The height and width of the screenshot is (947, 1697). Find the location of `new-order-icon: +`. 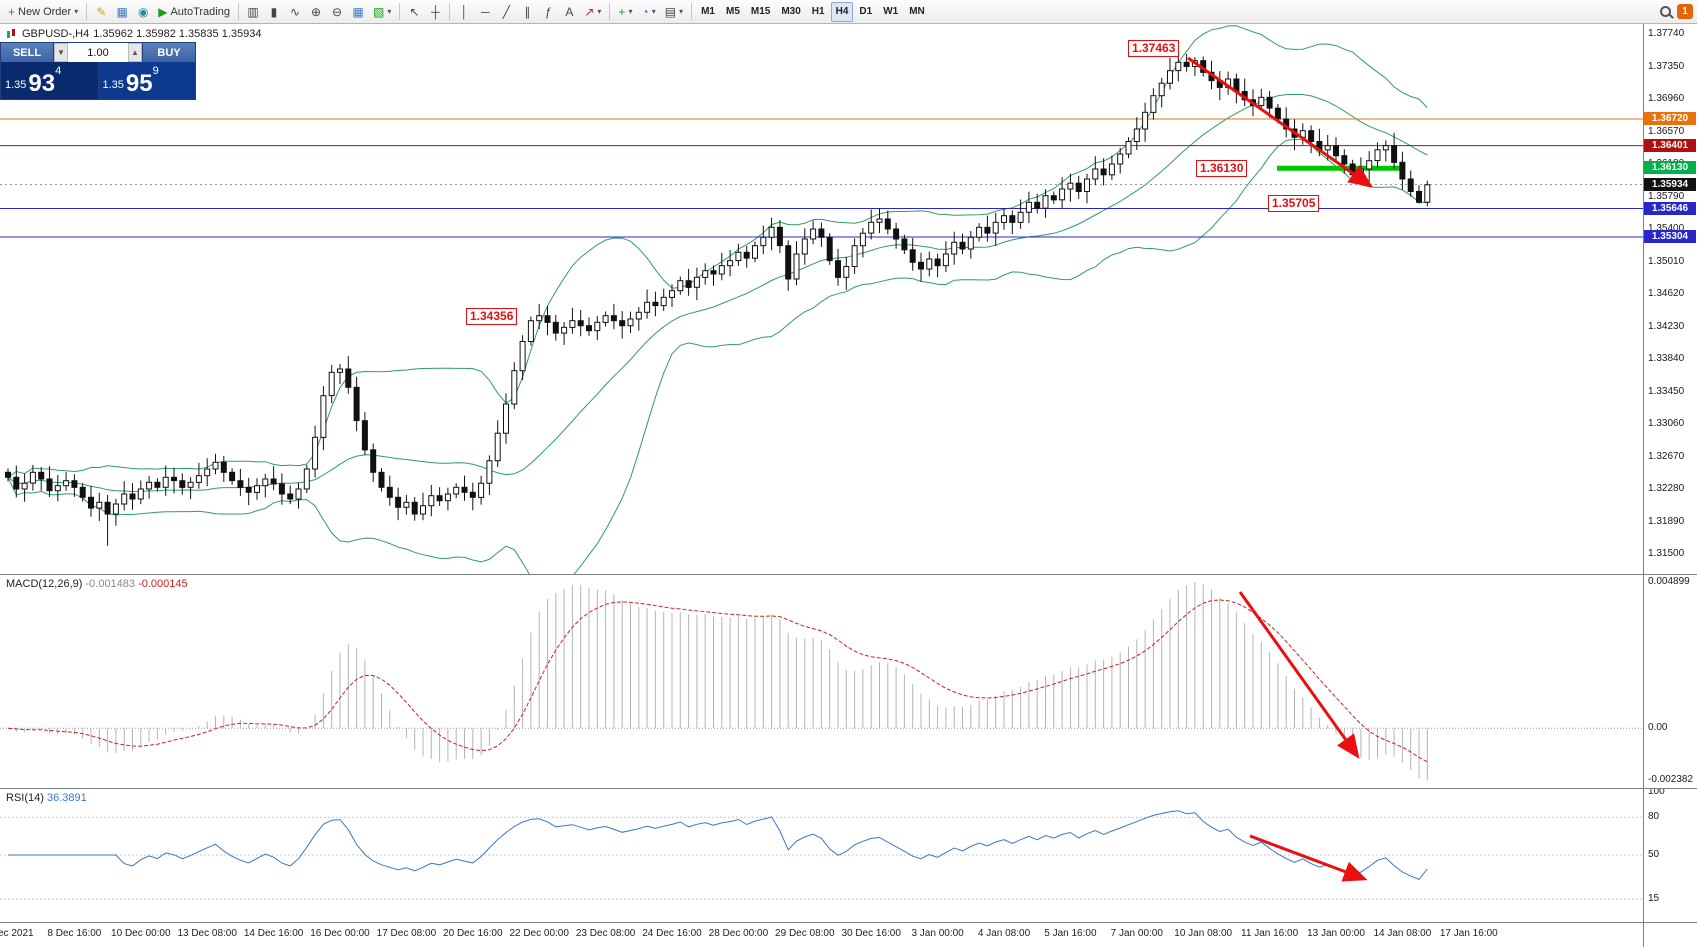

new-order-icon: + is located at coordinates (12, 11).